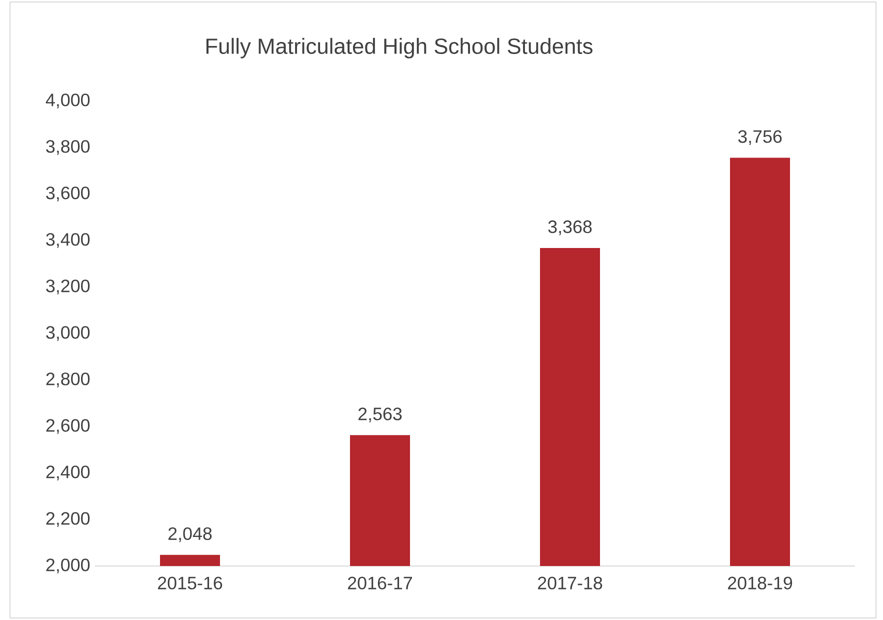  Describe the element at coordinates (68, 473) in the screenshot. I see `y-tick-label: 2,400` at that location.